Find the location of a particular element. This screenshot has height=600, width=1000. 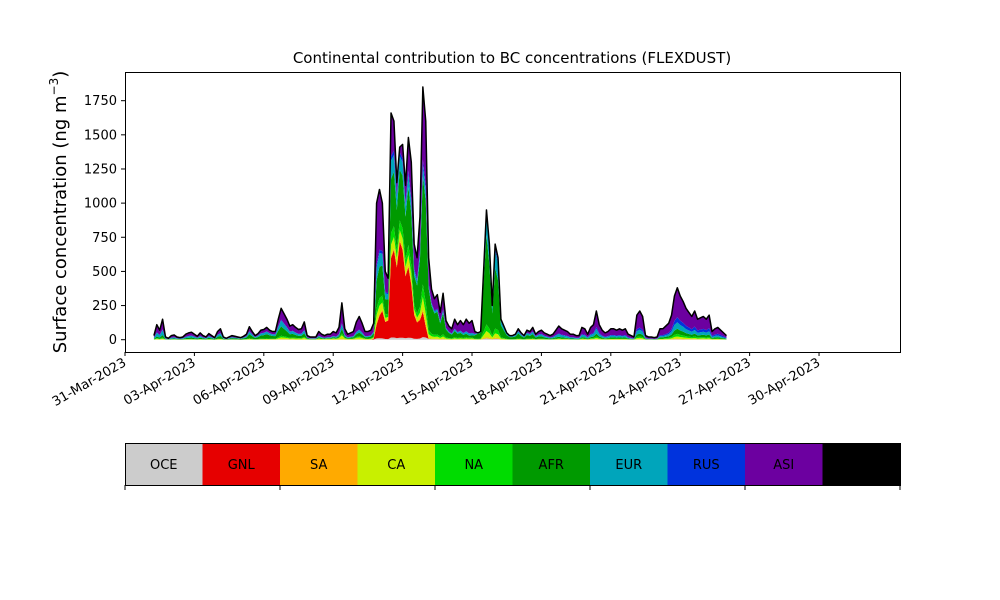

x-tick-label: 24-Apr-2023 is located at coordinates (645, 381).